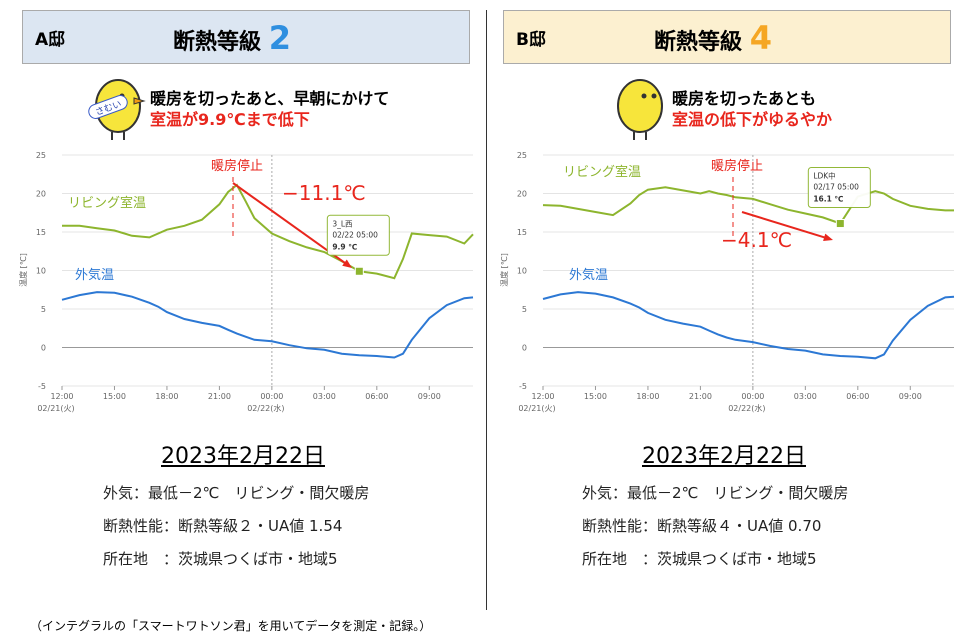  What do you see at coordinates (355, 234) in the screenshot?
I see `tooltip-time: 02/22 05:00` at bounding box center [355, 234].